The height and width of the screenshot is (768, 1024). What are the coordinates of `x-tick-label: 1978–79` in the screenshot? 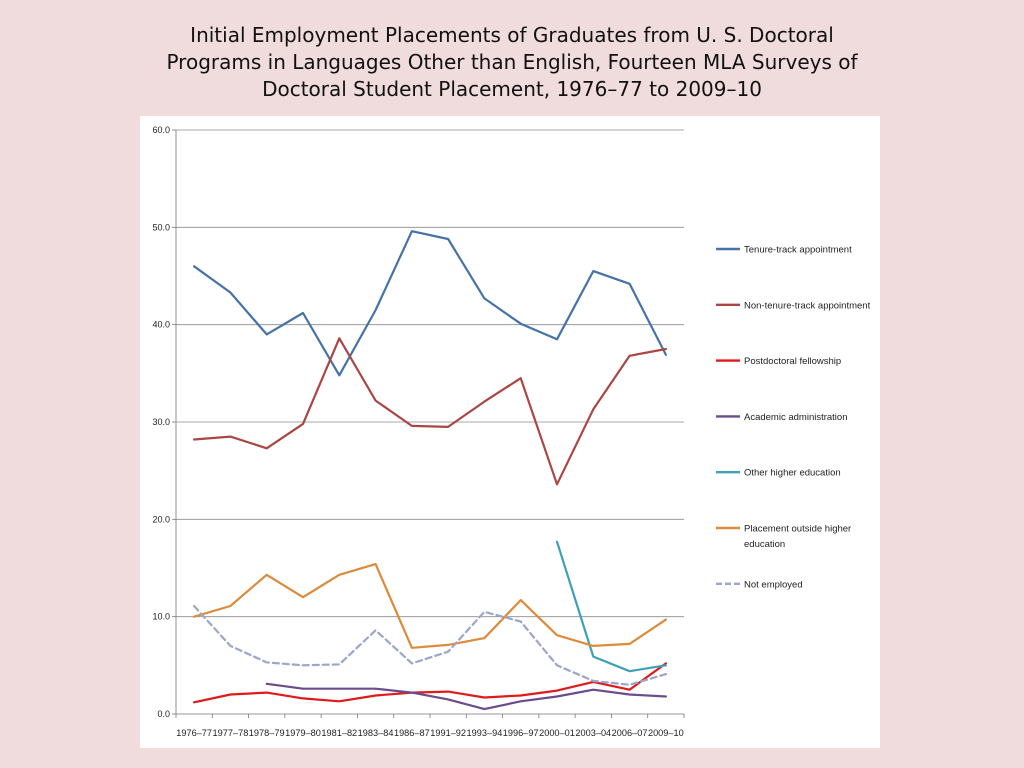 It's located at (267, 733).